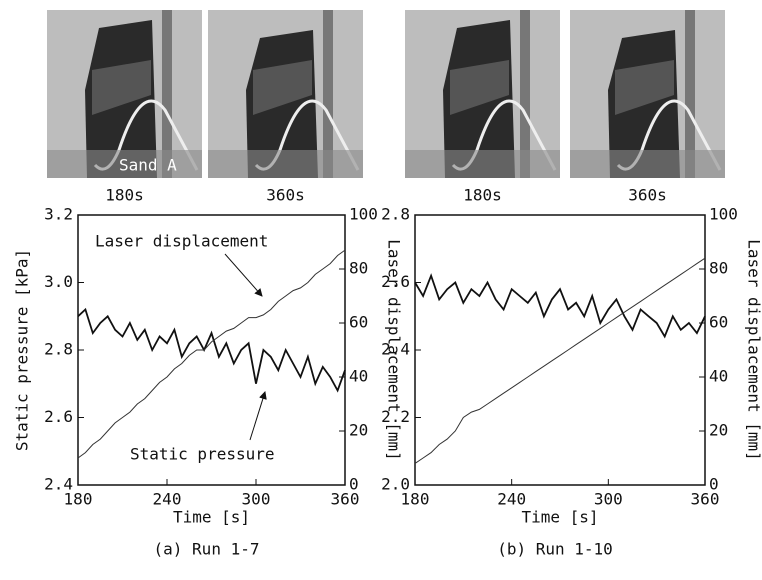 This screenshot has width=762, height=580. Describe the element at coordinates (58, 281) in the screenshot. I see `y-tick-label: 3.0` at that location.